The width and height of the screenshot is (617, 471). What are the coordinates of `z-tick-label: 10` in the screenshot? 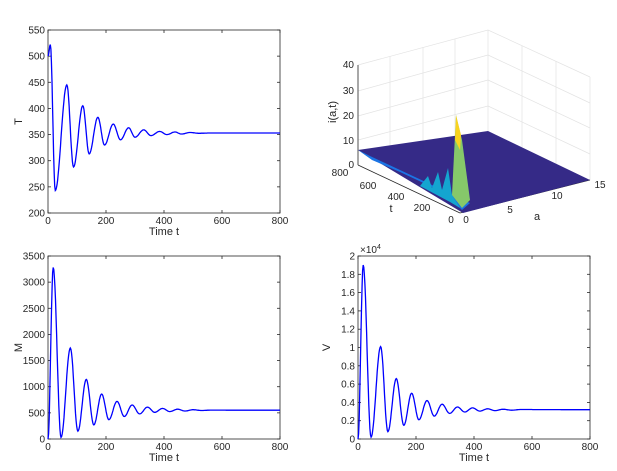 It's located at (349, 141).